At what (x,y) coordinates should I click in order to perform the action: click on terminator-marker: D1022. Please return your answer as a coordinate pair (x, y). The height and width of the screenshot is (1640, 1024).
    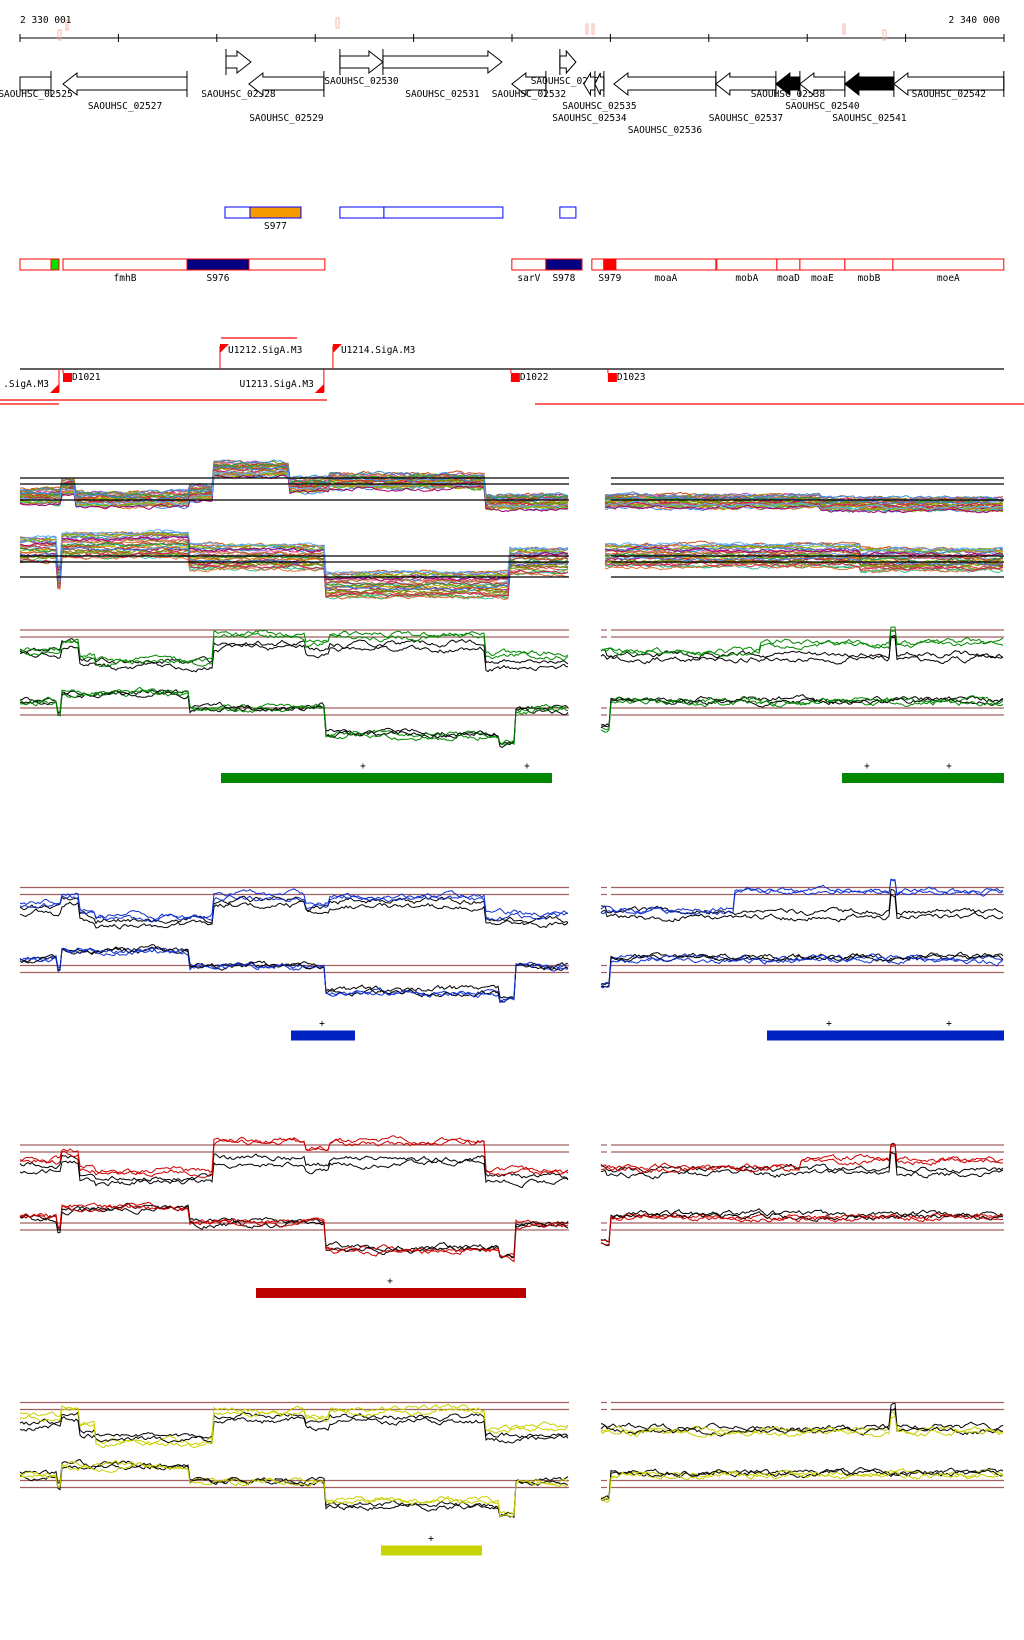
    Looking at the image, I should click on (529, 376).